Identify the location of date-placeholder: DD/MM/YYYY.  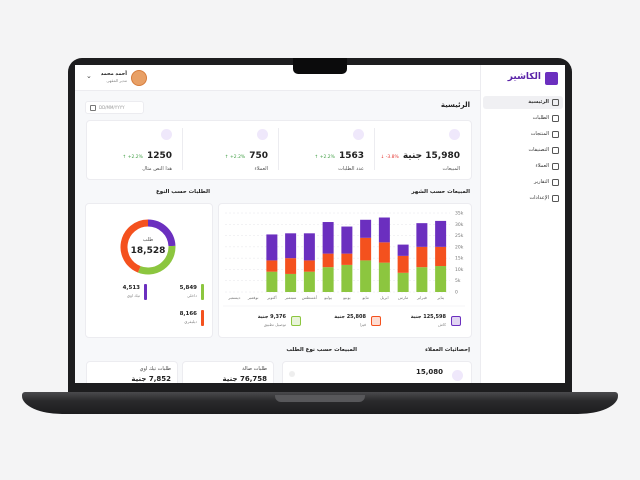
(112, 107).